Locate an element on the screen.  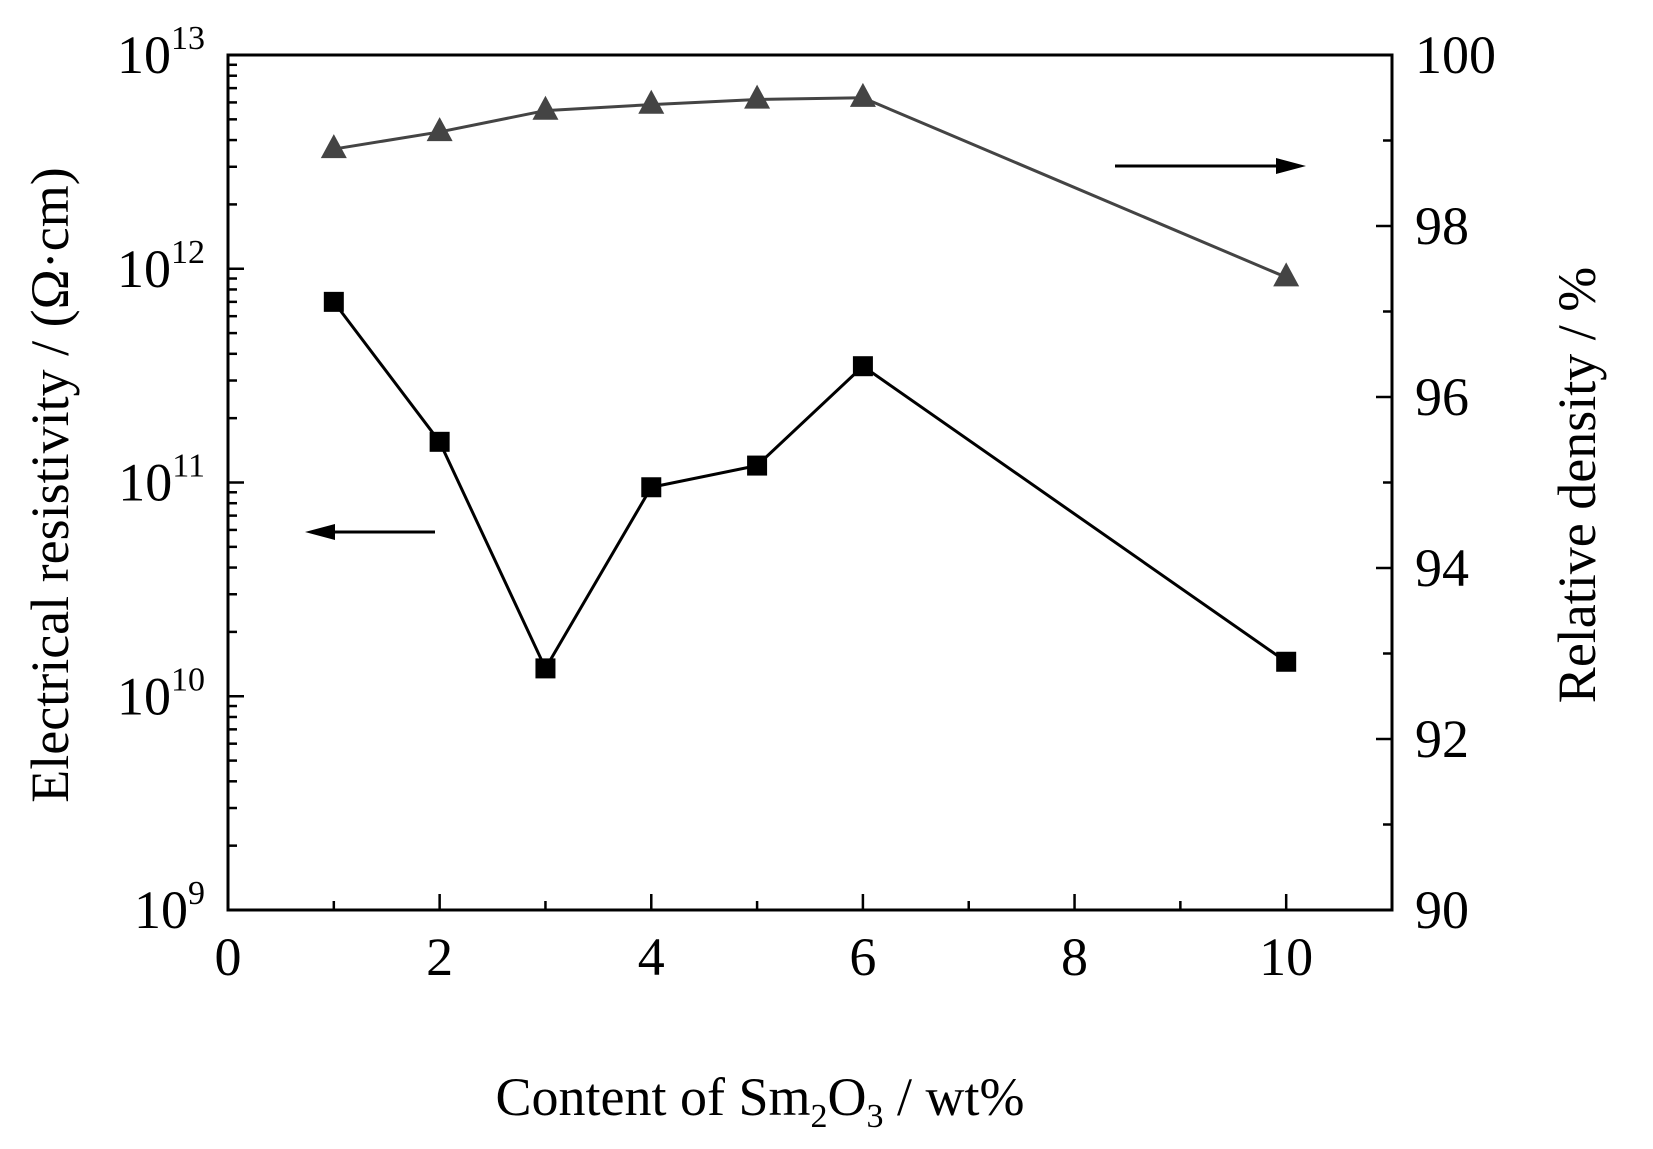
x-axis: 0 2 4 6 8 10 is located at coordinates (804, 940).